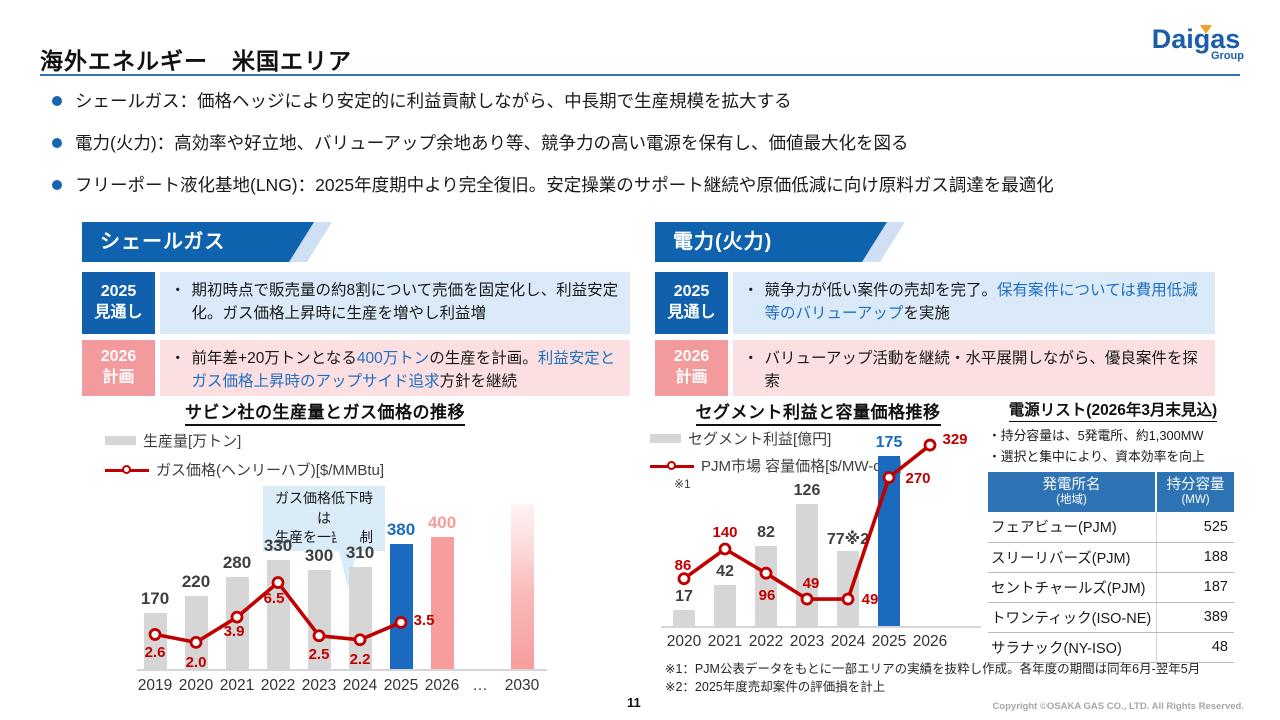 This screenshot has height=720, width=1280. What do you see at coordinates (356, 242) in the screenshot?
I see `panel-banner: シェールガス` at bounding box center [356, 242].